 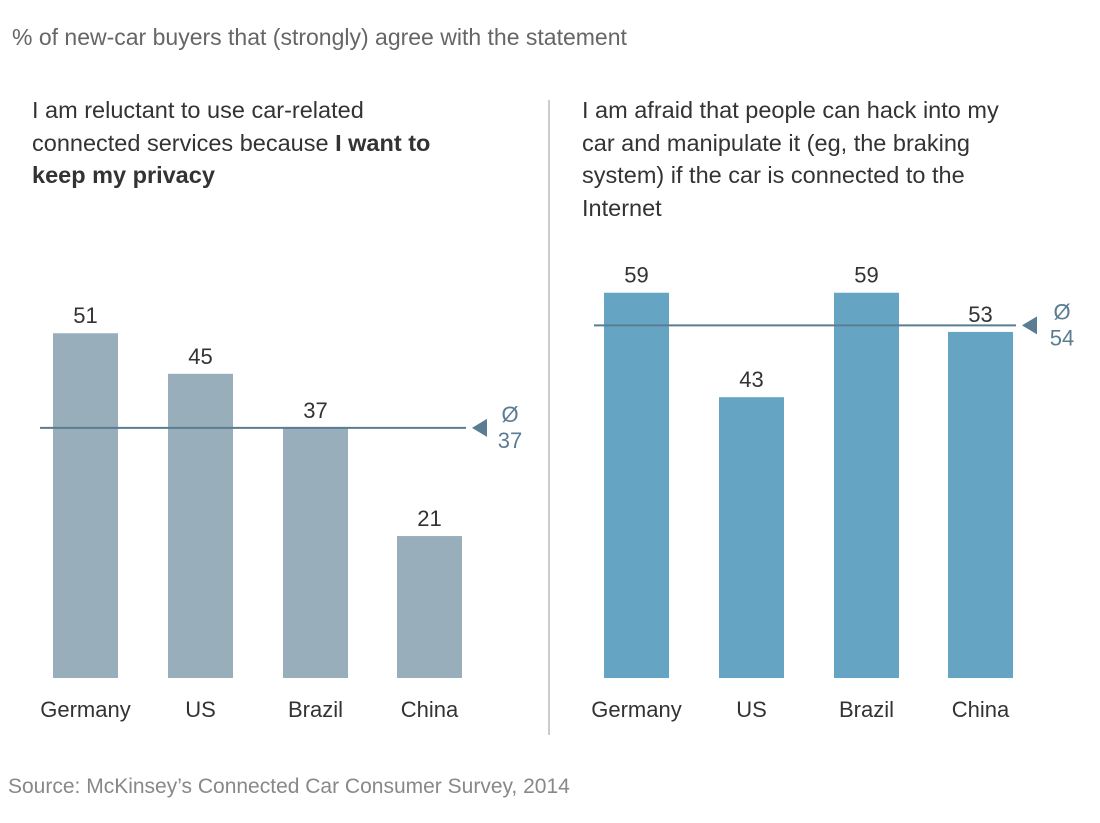 I want to click on data-label: 43, so click(x=751, y=379).